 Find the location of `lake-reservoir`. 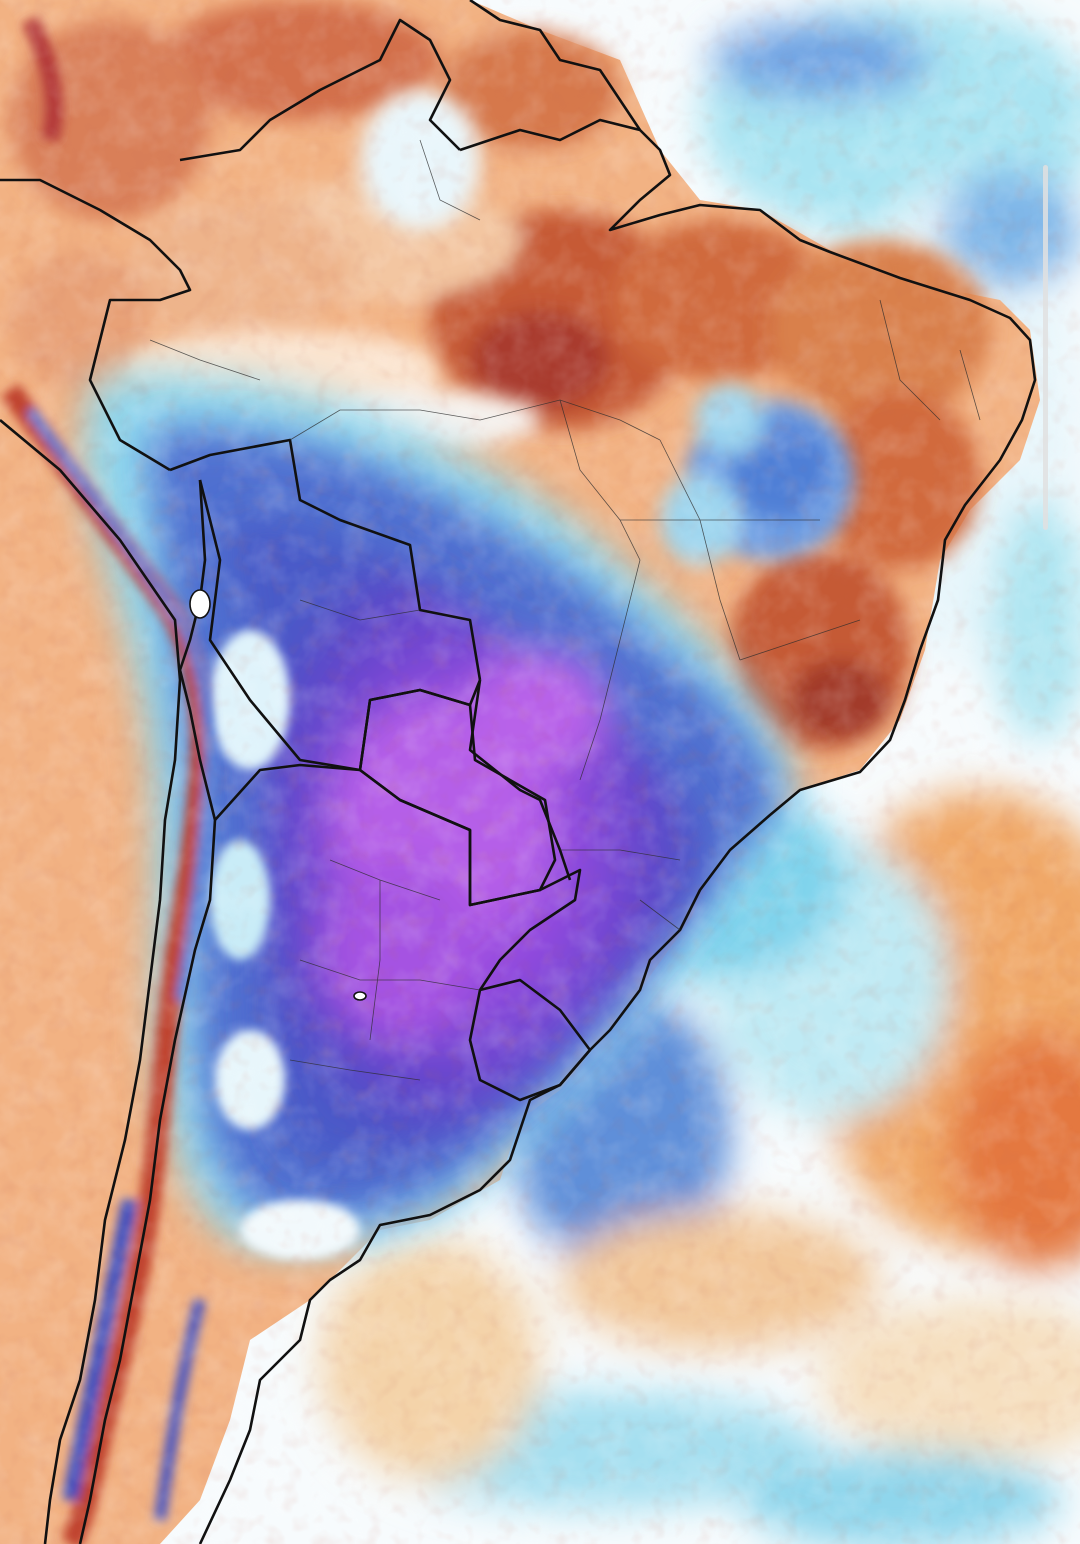

lake-reservoir is located at coordinates (360, 996).